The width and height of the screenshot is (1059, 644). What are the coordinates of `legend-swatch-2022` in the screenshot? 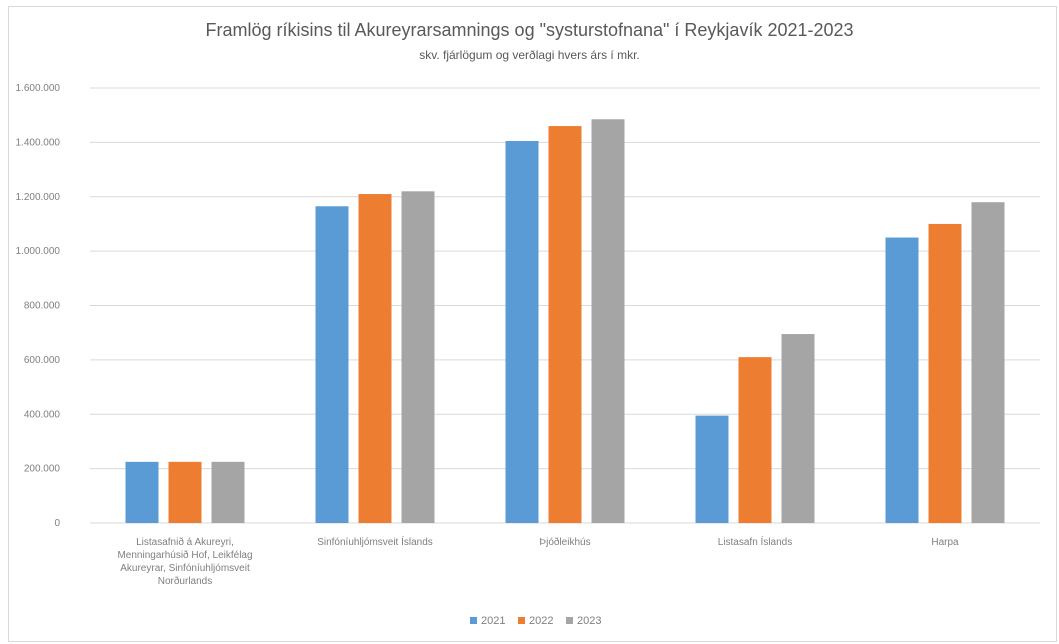 It's located at (521, 620).